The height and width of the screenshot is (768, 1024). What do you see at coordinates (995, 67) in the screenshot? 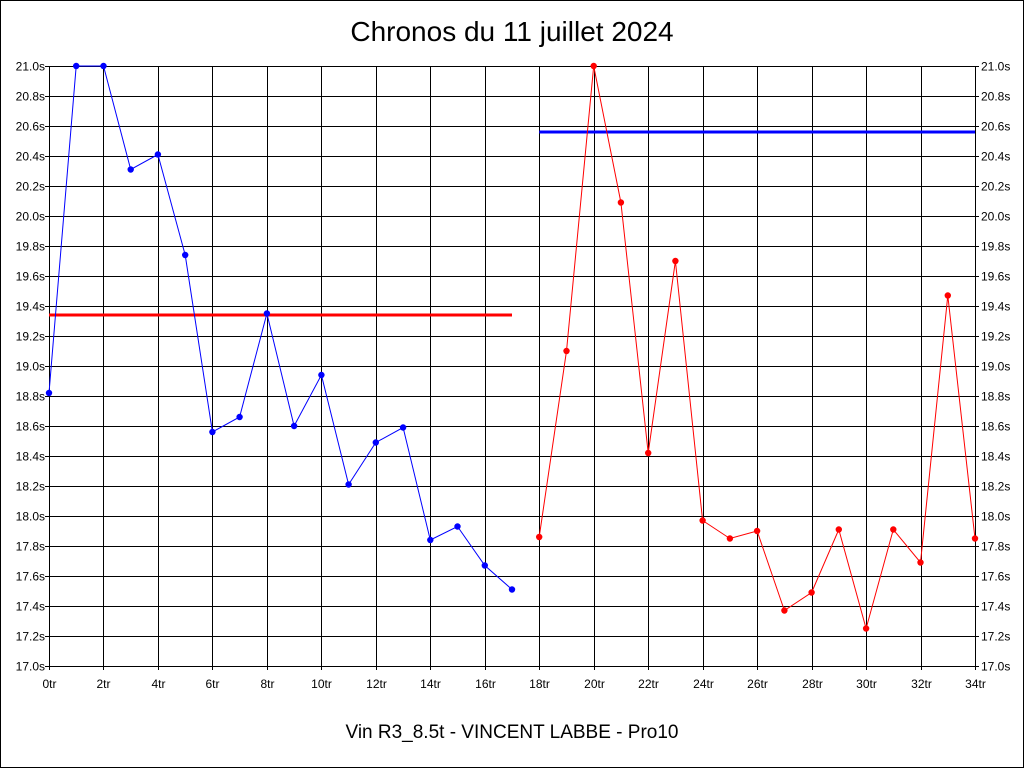
I see `y-tick-label-right: 21.0s` at bounding box center [995, 67].